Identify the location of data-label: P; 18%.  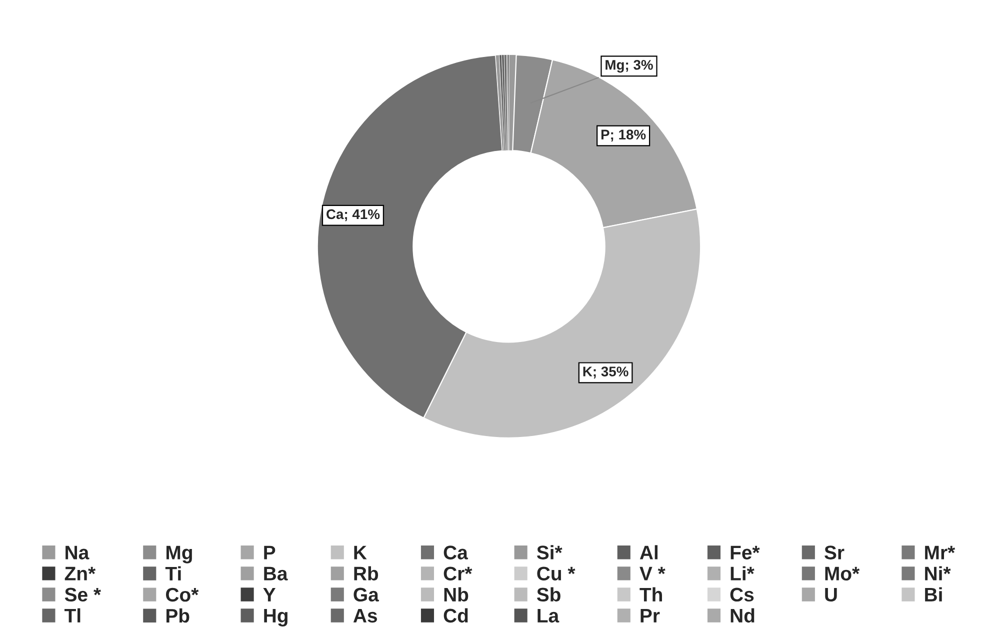
(623, 136).